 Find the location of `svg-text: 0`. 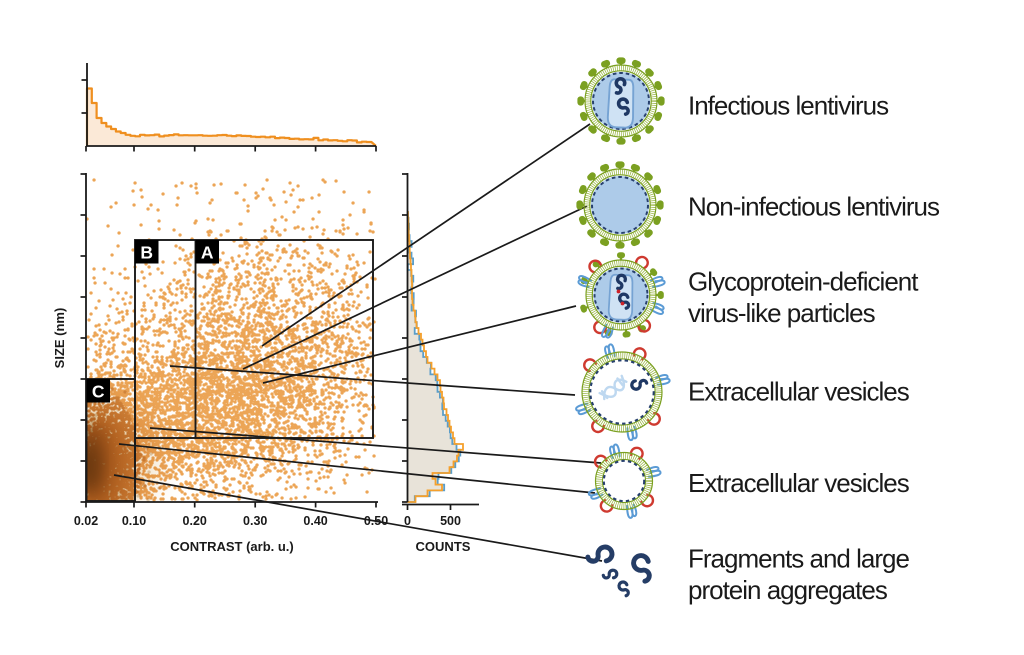

svg-text: 0 is located at coordinates (407, 521).